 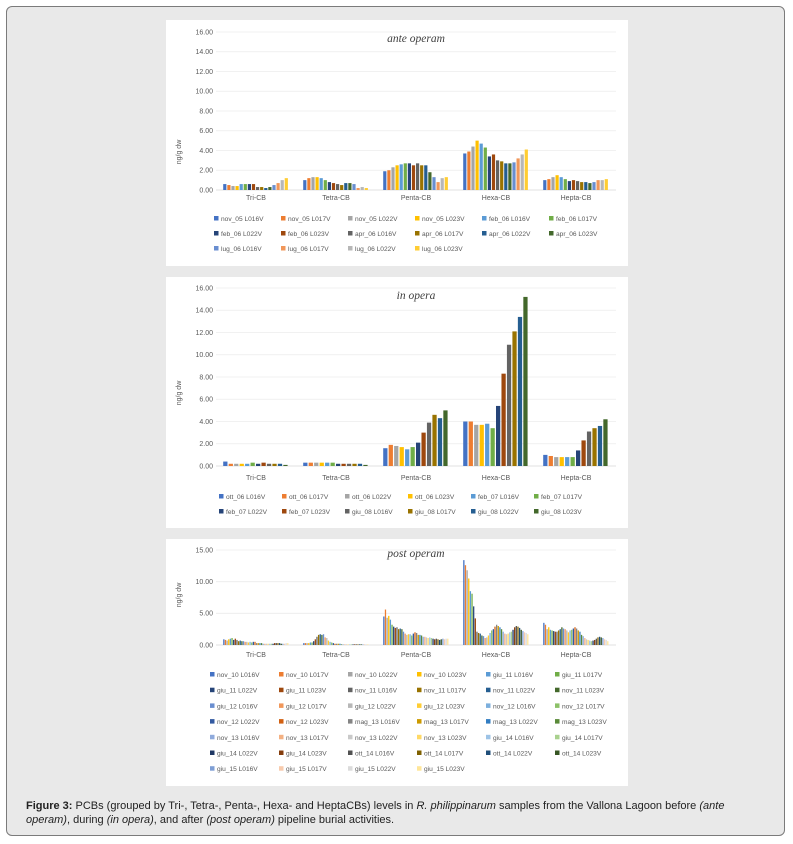 What do you see at coordinates (237, 706) in the screenshot?
I see `legend-entry: giu_12 L016V` at bounding box center [237, 706].